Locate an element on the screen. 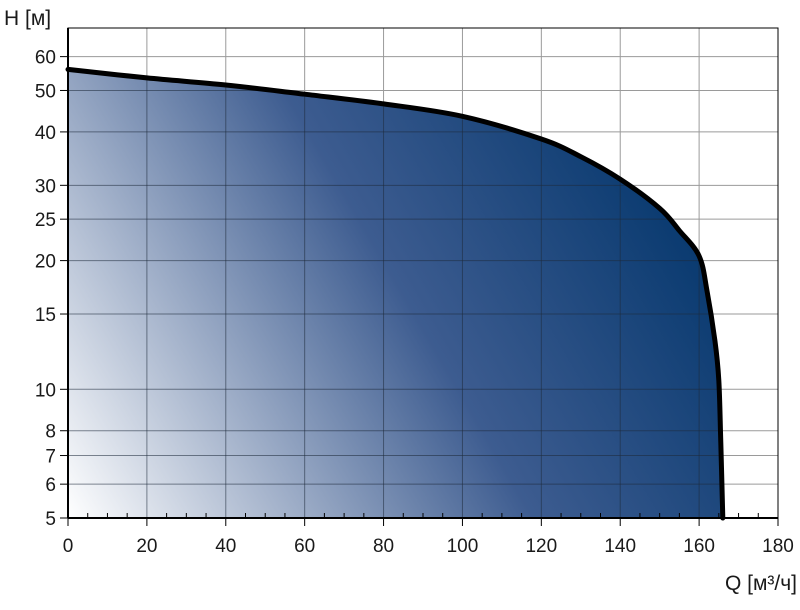 The height and width of the screenshot is (610, 800). y-tick-label: 7 is located at coordinates (50, 457).